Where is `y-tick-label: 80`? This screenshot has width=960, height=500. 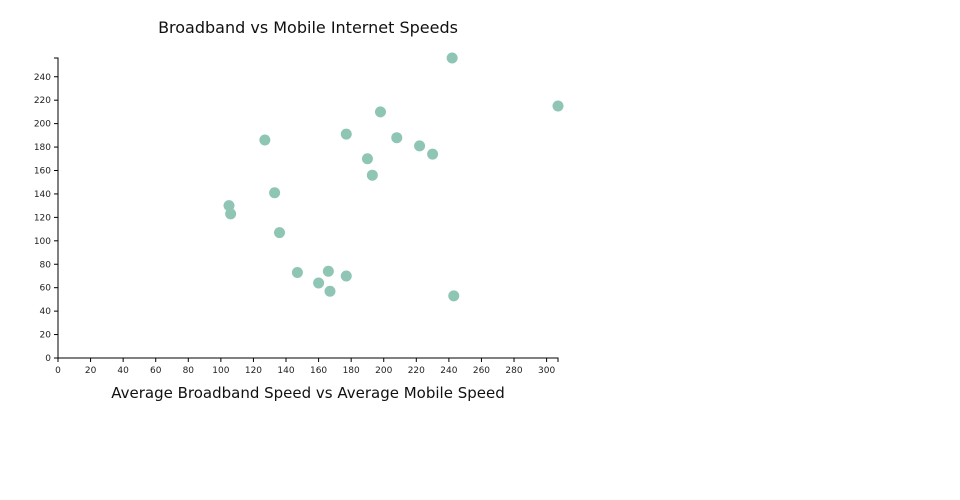 y-tick-label: 80 is located at coordinates (46, 265).